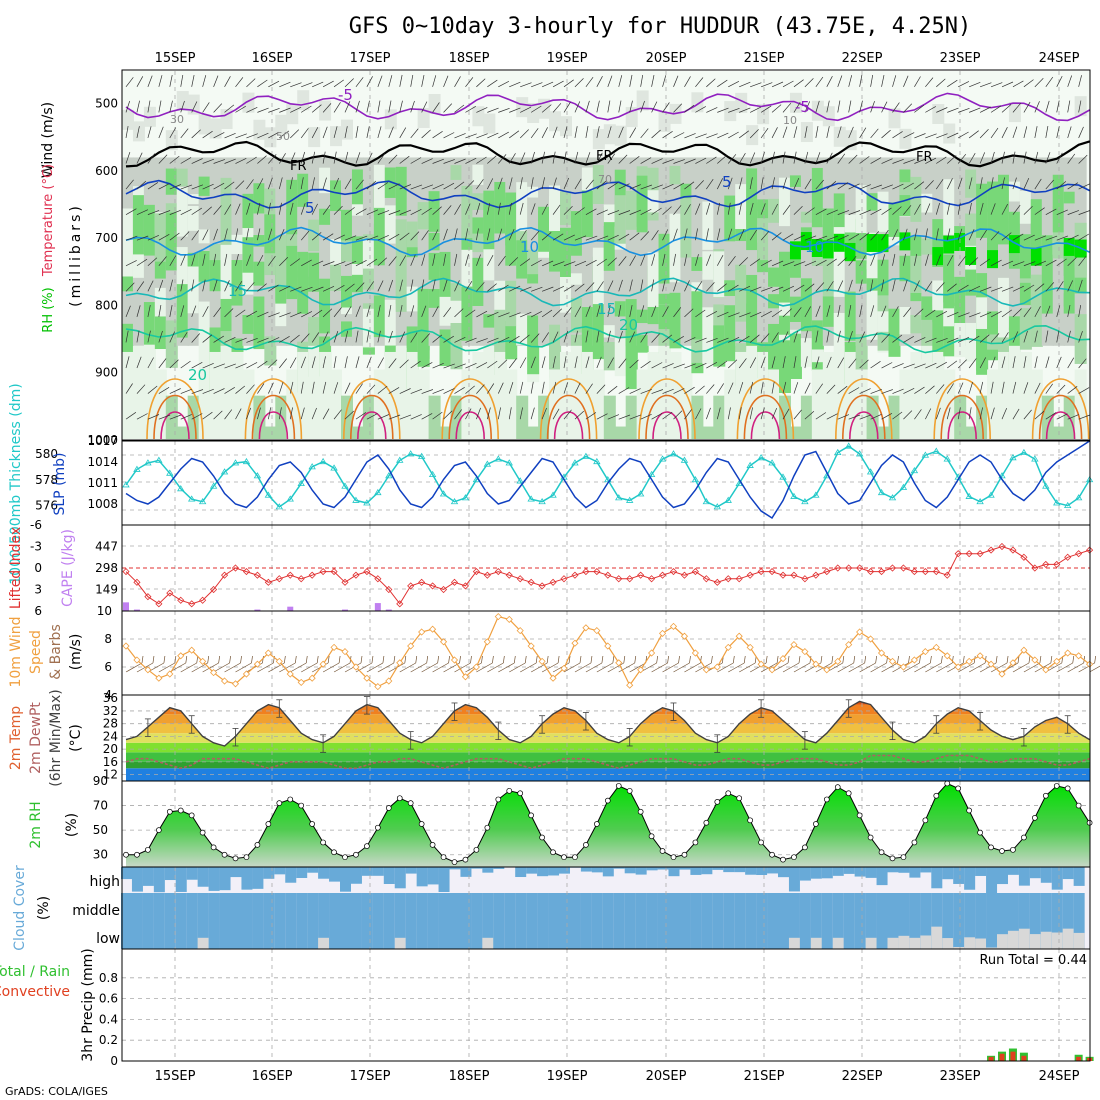 Image resolution: width=1100 pixels, height=1100 pixels. I want to click on iso-label-fr: FR, so click(298, 166).